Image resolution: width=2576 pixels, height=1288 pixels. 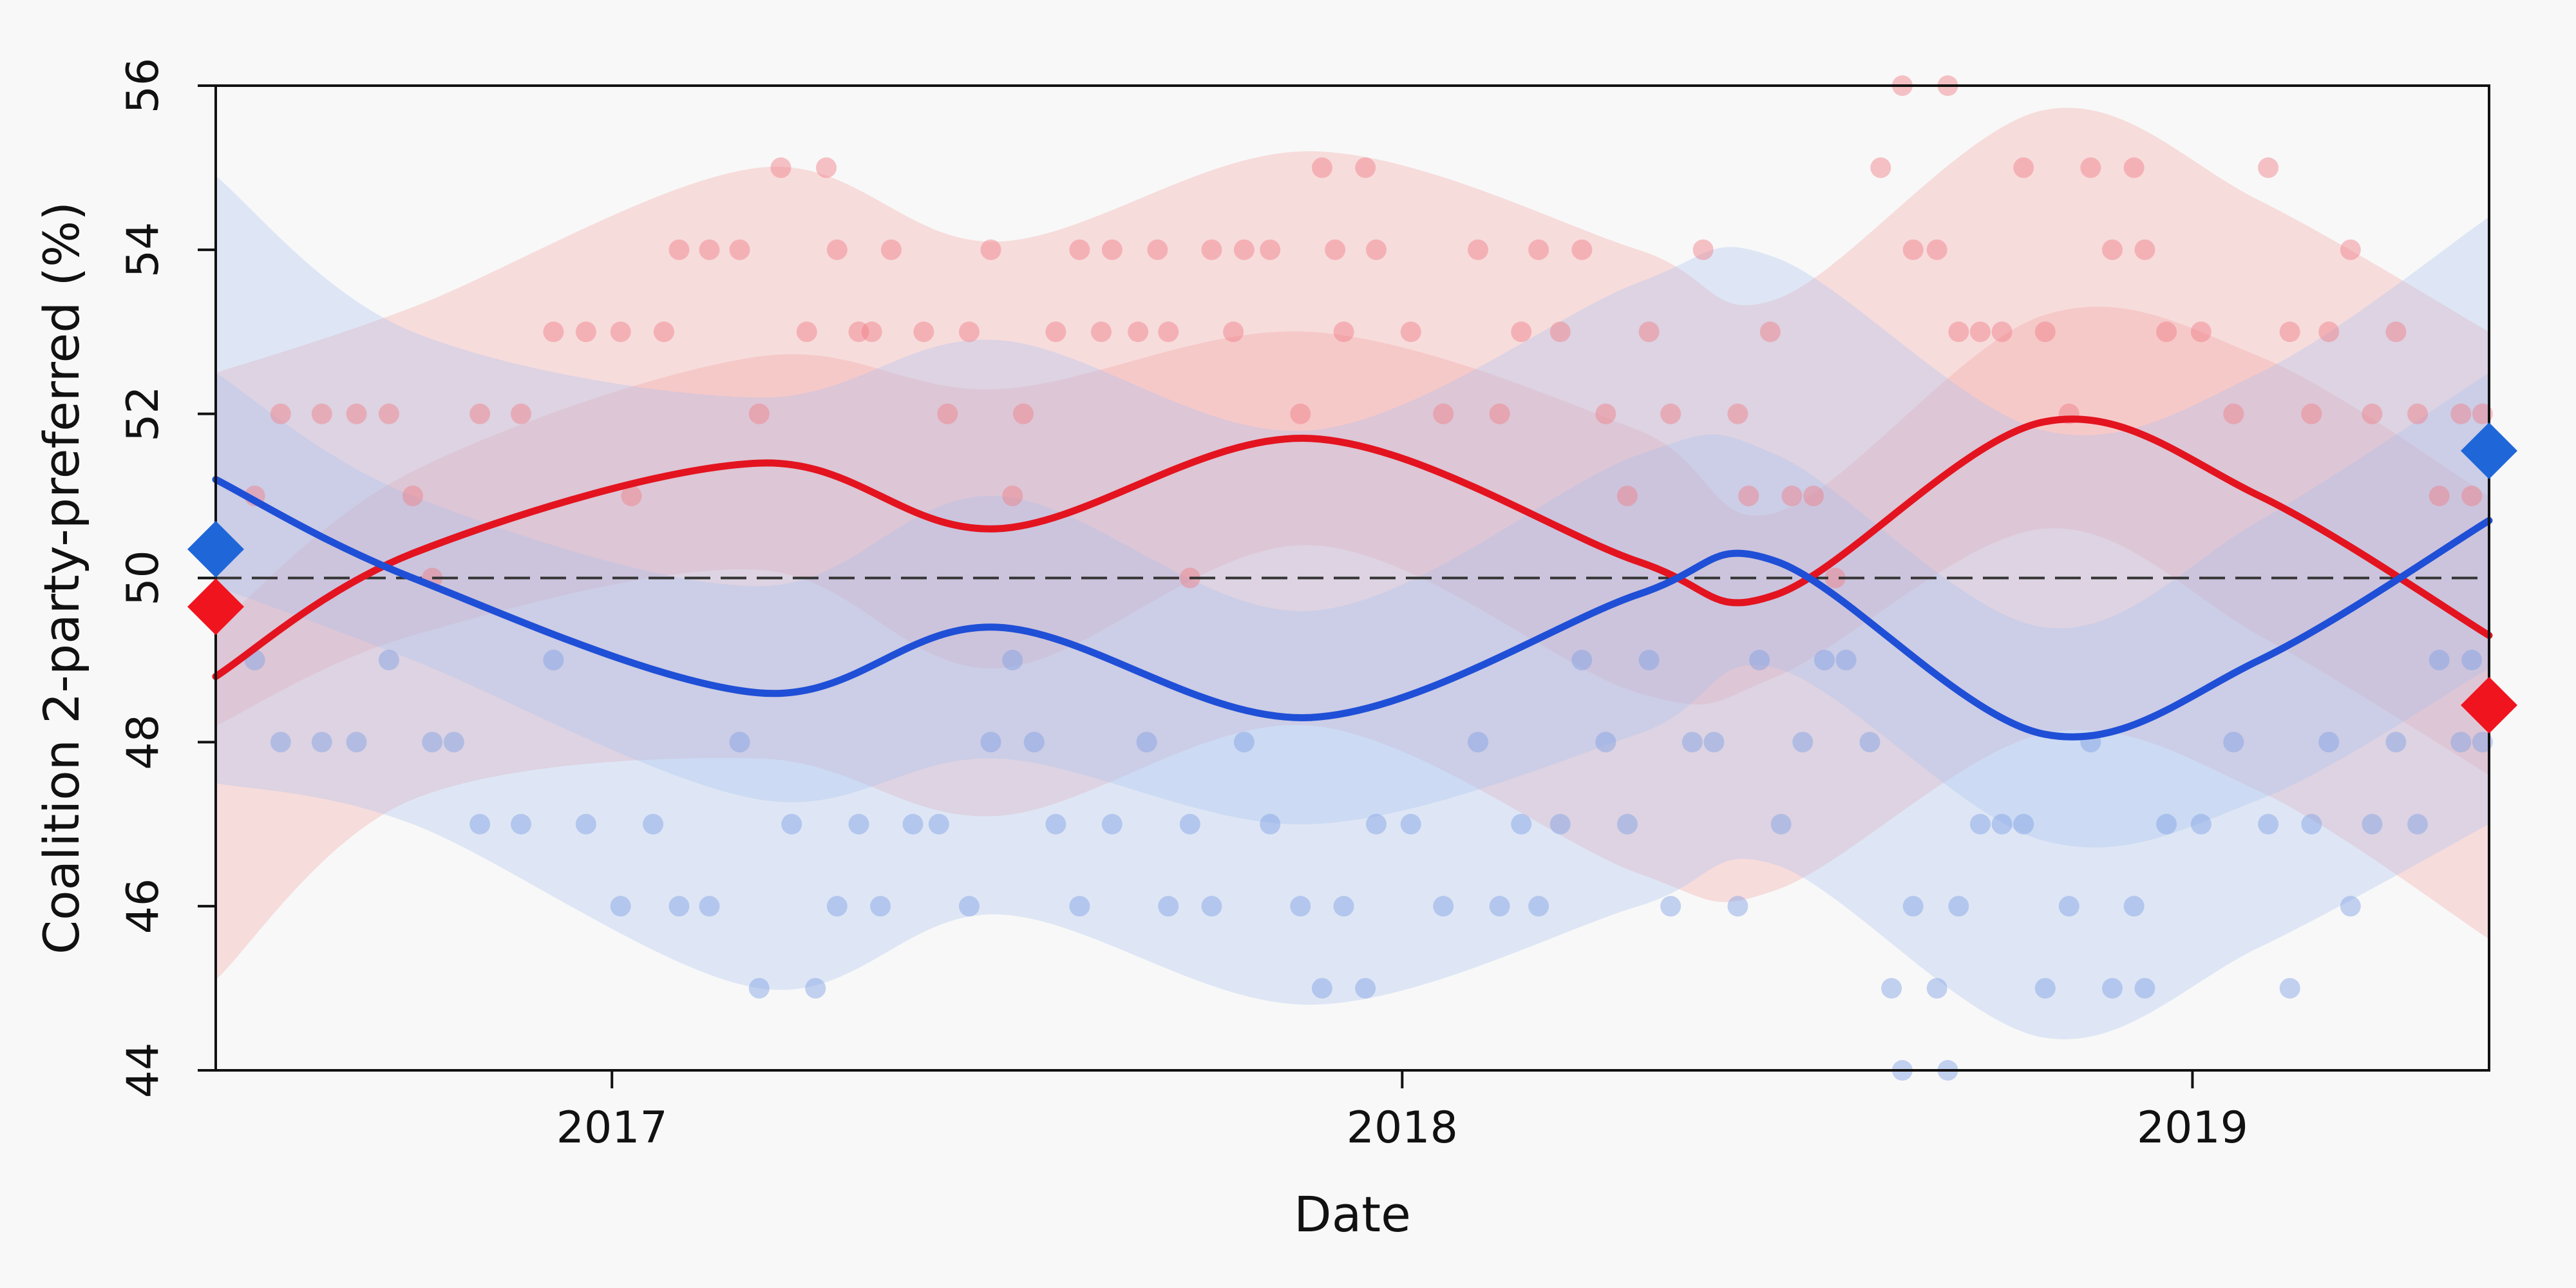 What do you see at coordinates (215, 549) in the screenshot?
I see `blue-start-marker` at bounding box center [215, 549].